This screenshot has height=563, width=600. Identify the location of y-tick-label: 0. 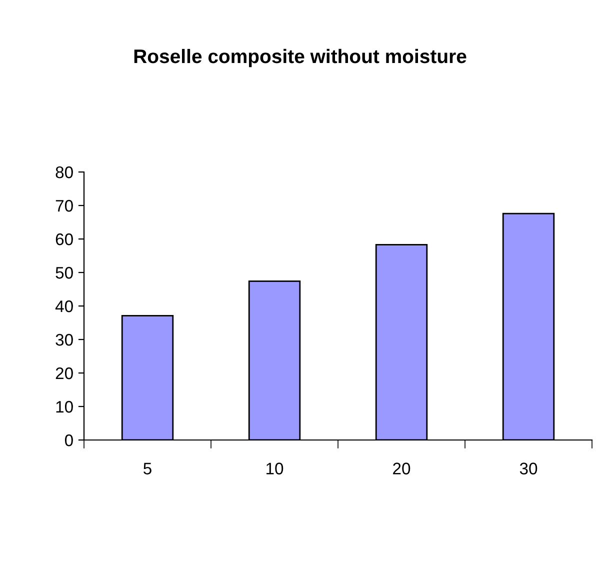
(68, 440).